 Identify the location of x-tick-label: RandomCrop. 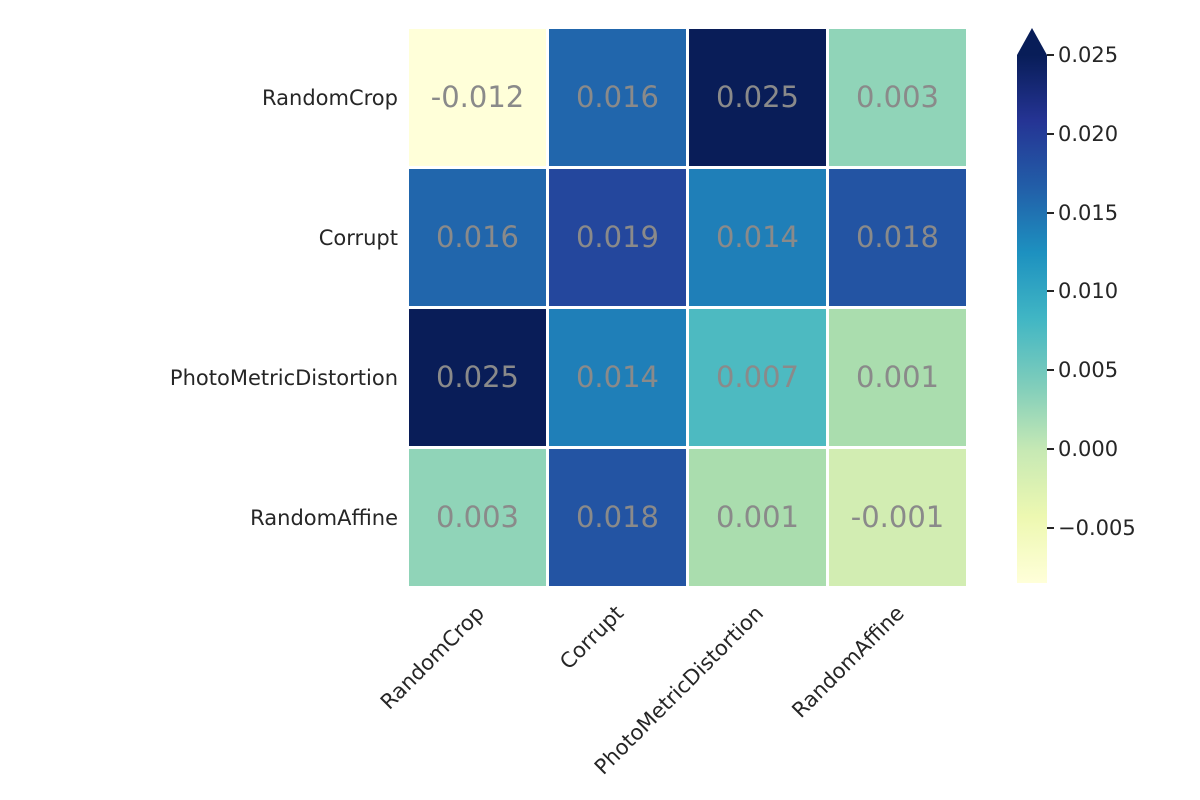
(432, 658).